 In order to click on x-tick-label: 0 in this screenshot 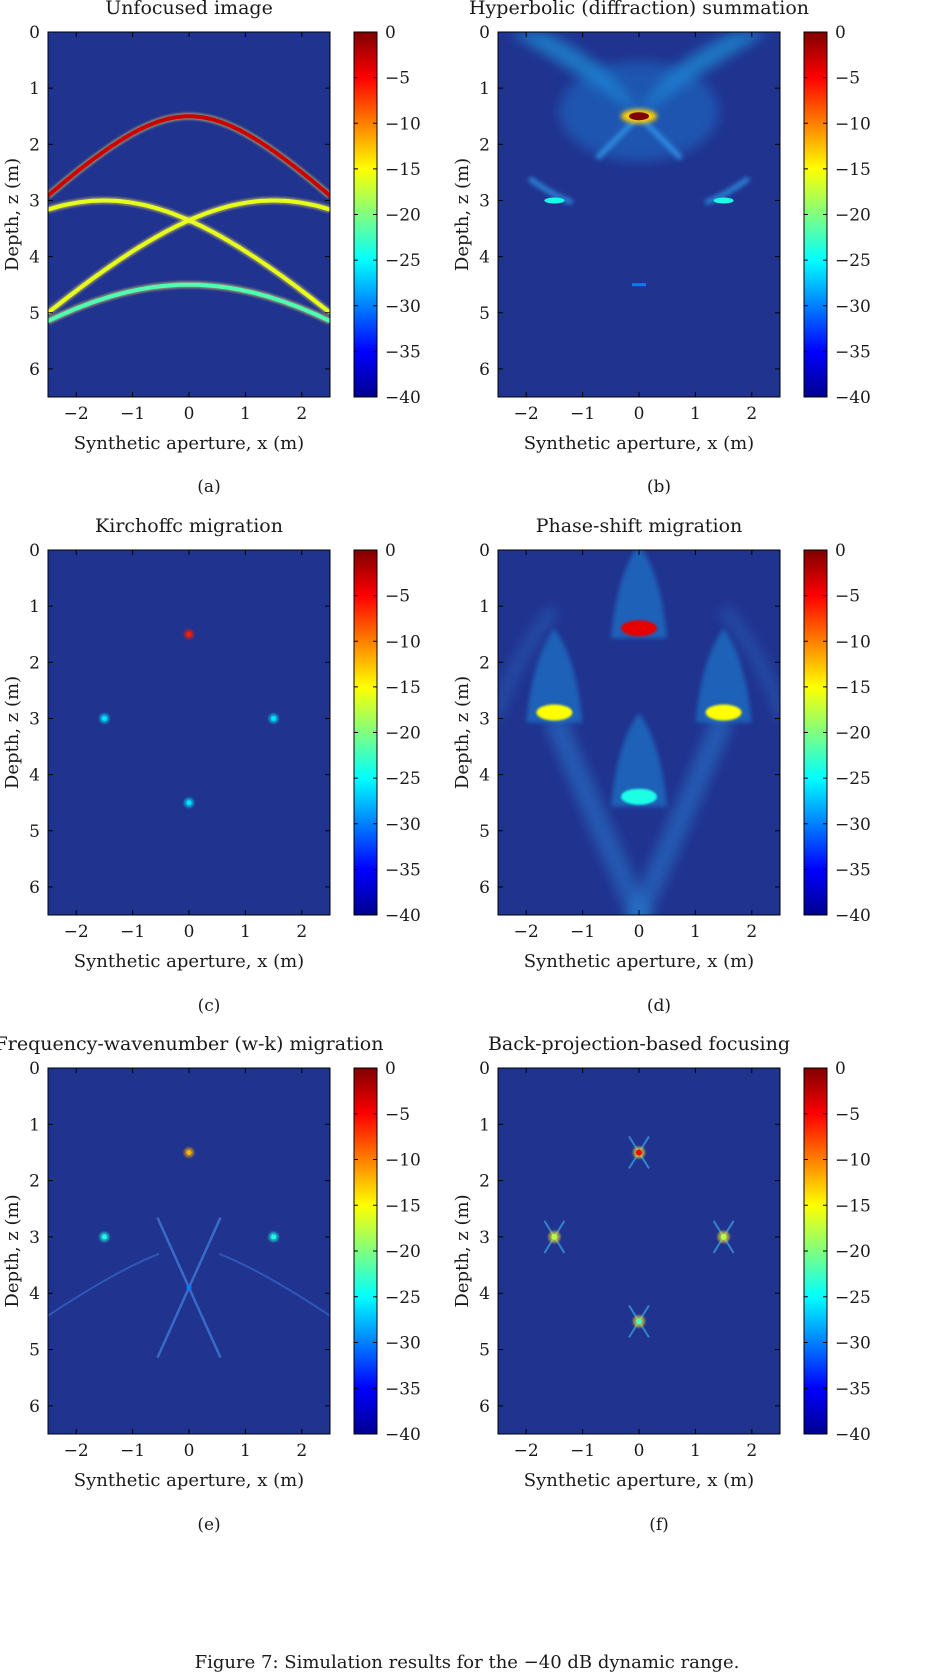, I will do `click(189, 414)`.